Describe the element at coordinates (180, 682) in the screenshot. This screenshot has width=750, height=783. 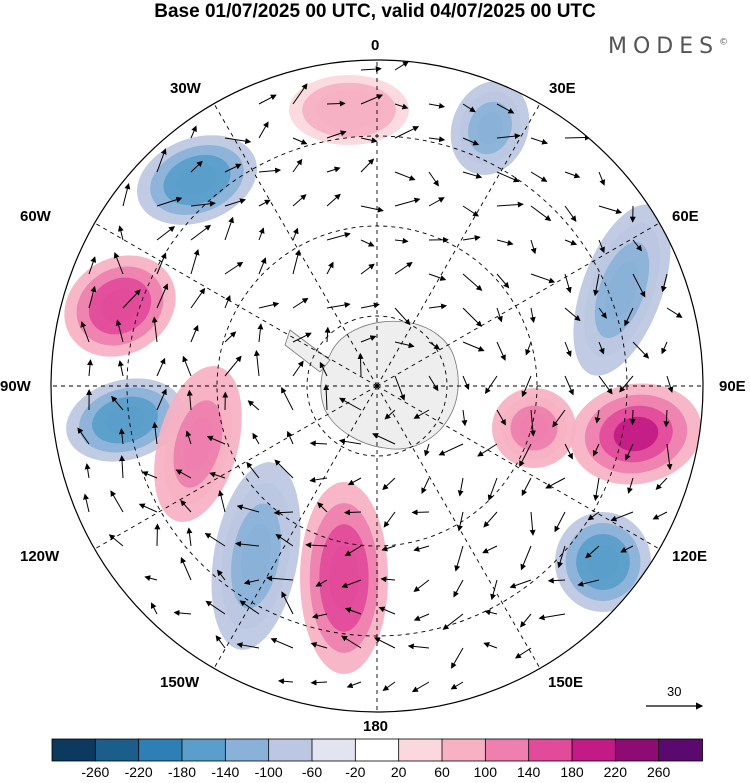
I see `lon-label-150w: 150W` at that location.